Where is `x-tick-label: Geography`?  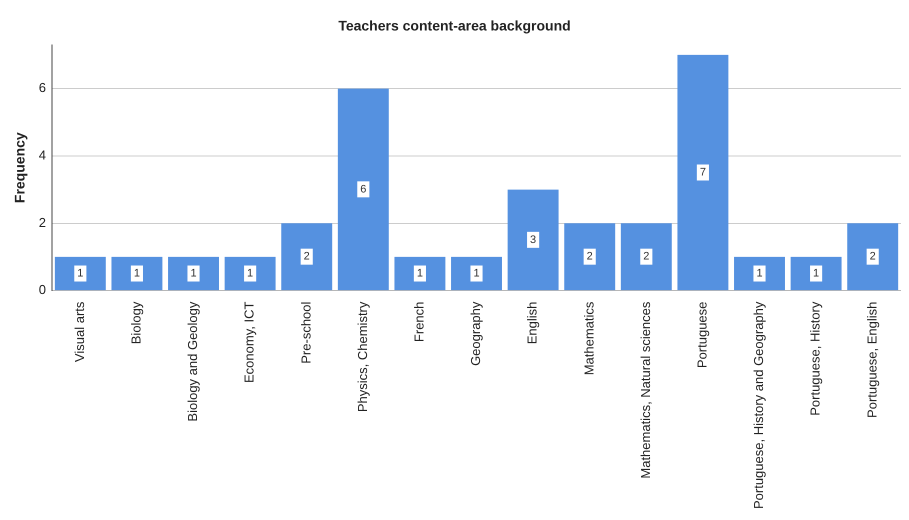 x-tick-label: Geography is located at coordinates (476, 333).